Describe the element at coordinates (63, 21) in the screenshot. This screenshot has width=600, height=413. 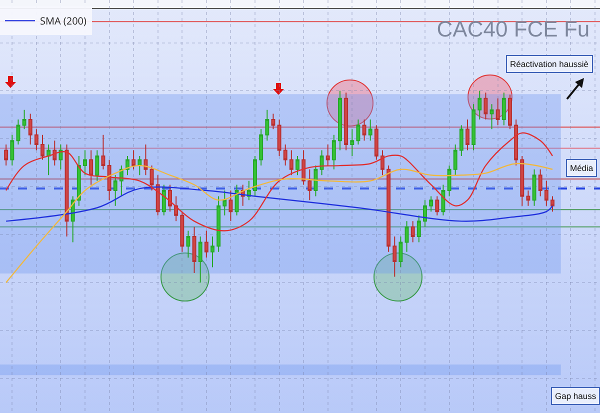
I see `legend-label: SMA (200)` at that location.